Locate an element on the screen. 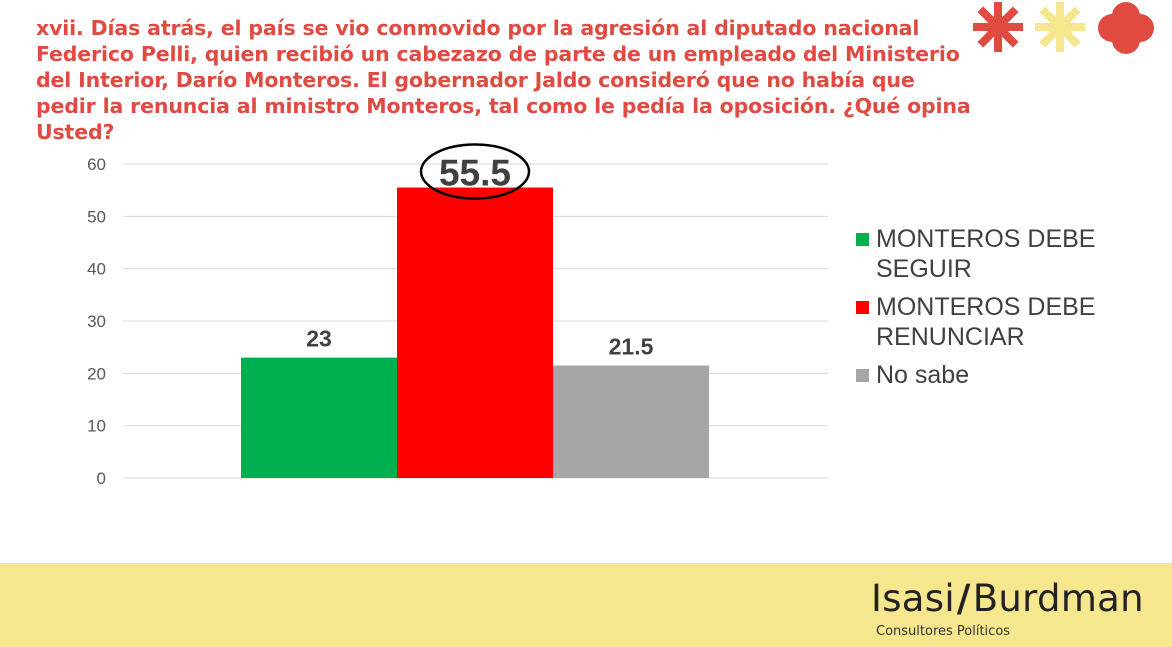  y-tick-label-50: 50 is located at coordinates (96, 216).